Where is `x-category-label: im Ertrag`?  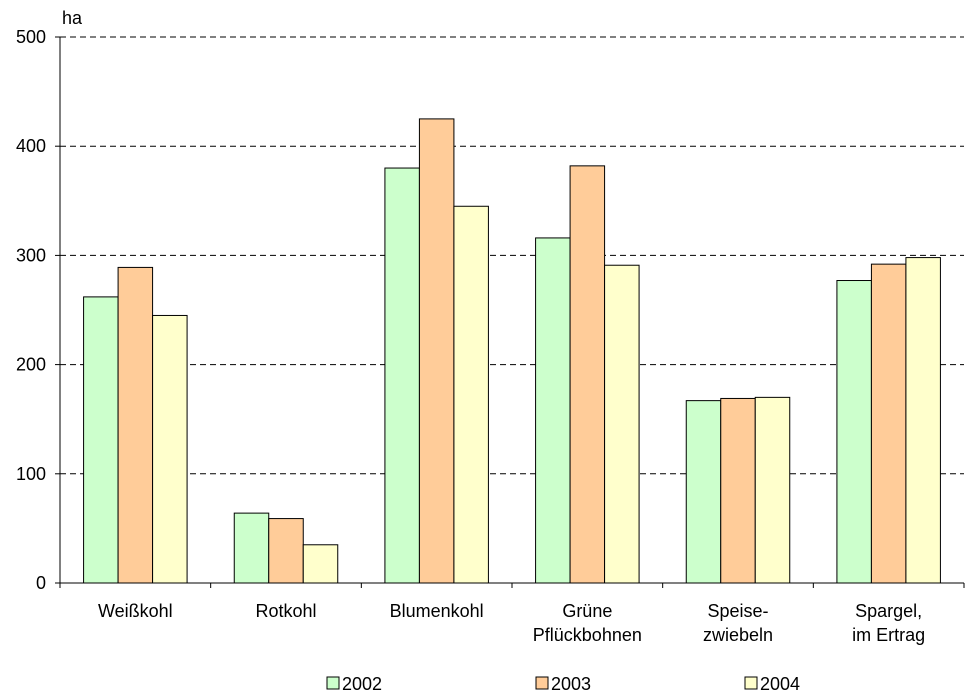 x-category-label: im Ertrag is located at coordinates (888, 635).